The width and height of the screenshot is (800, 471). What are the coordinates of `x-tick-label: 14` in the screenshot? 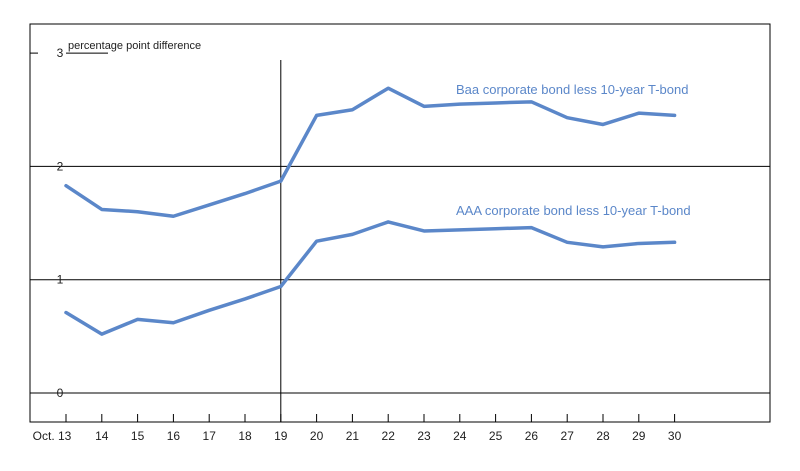 It's located at (102, 436).